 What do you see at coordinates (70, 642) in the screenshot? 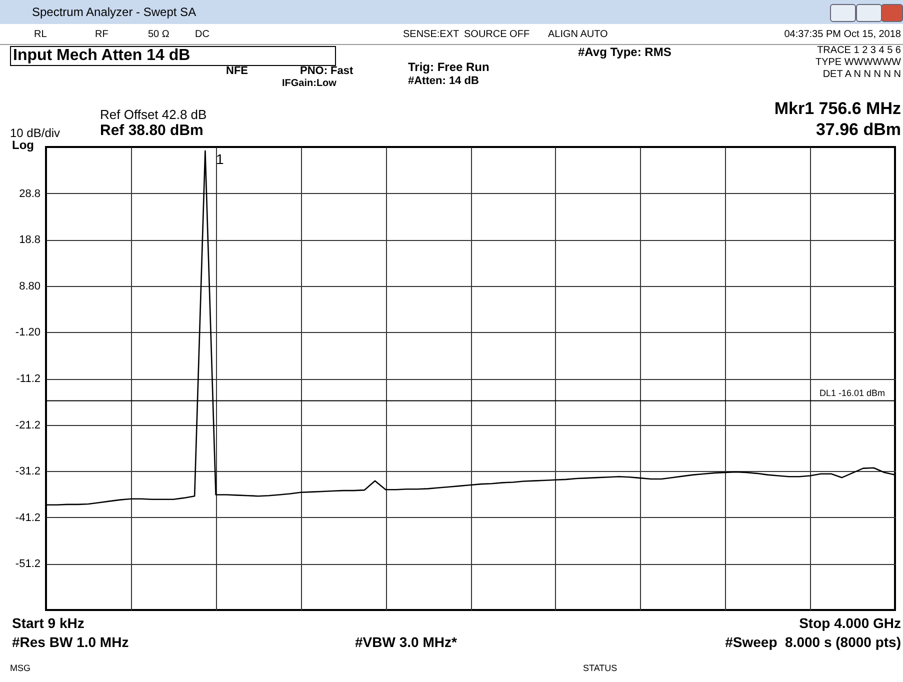
I see `text: #Res BW 1.0 MHz` at bounding box center [70, 642].